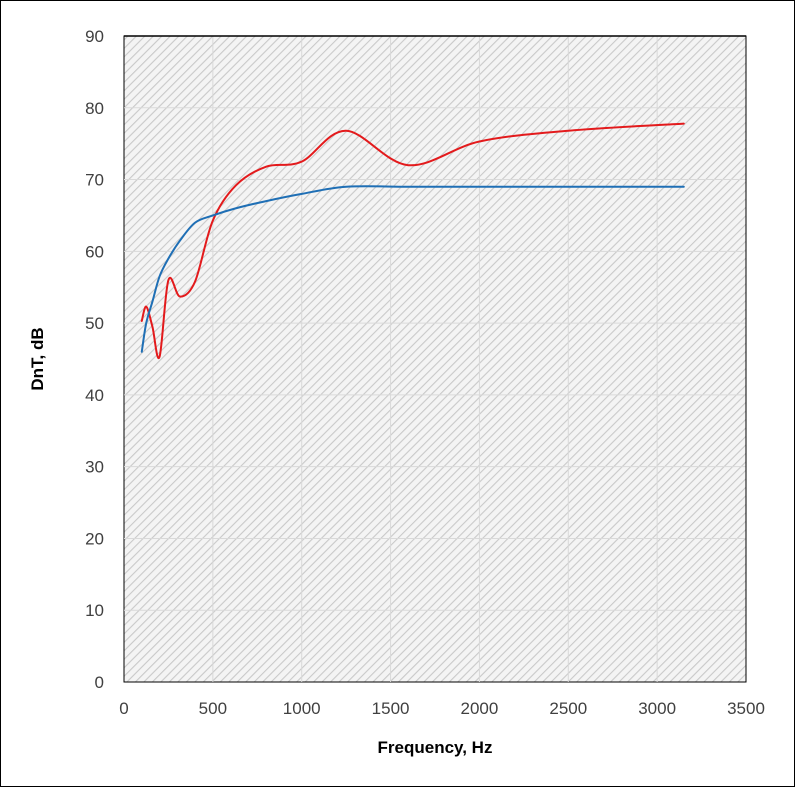 This screenshot has width=795, height=788. I want to click on x-tick-label: 3000, so click(657, 708).